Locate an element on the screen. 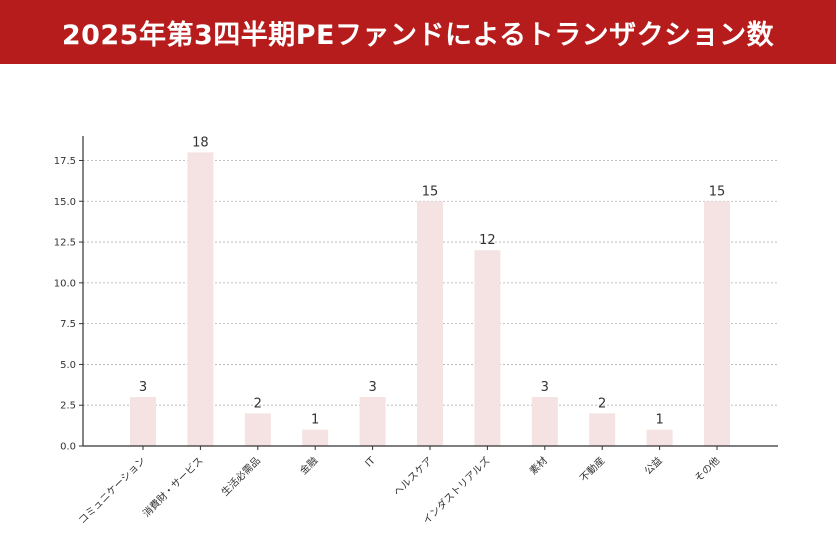  x-tick-label: 不動産 is located at coordinates (592, 469).